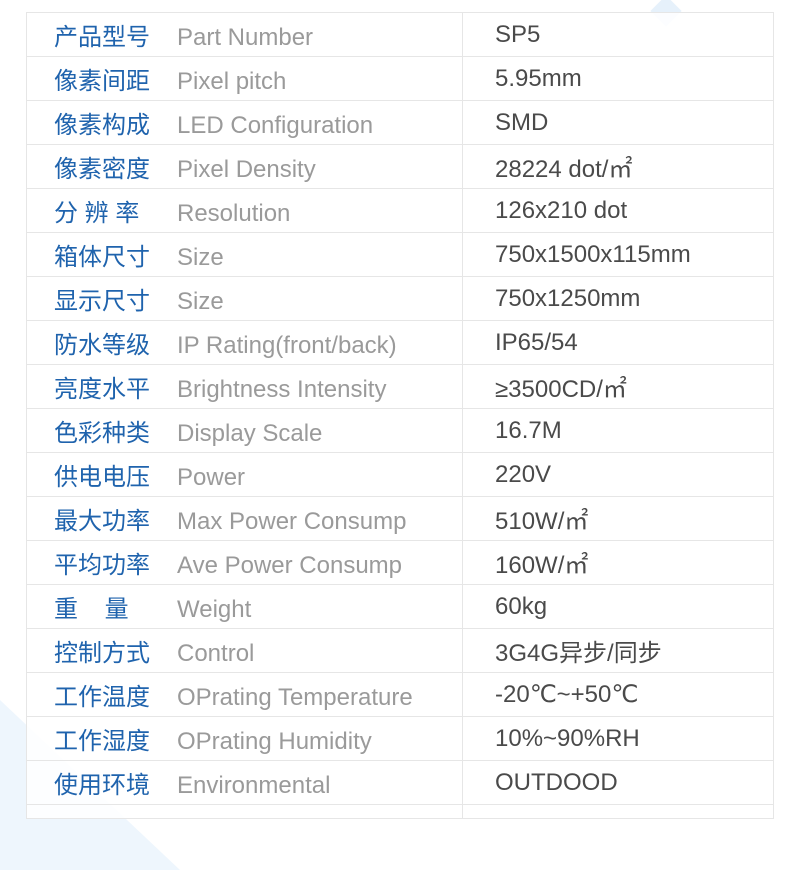 The height and width of the screenshot is (871, 800). Describe the element at coordinates (211, 477) in the screenshot. I see `spec-label-en: Power` at that location.